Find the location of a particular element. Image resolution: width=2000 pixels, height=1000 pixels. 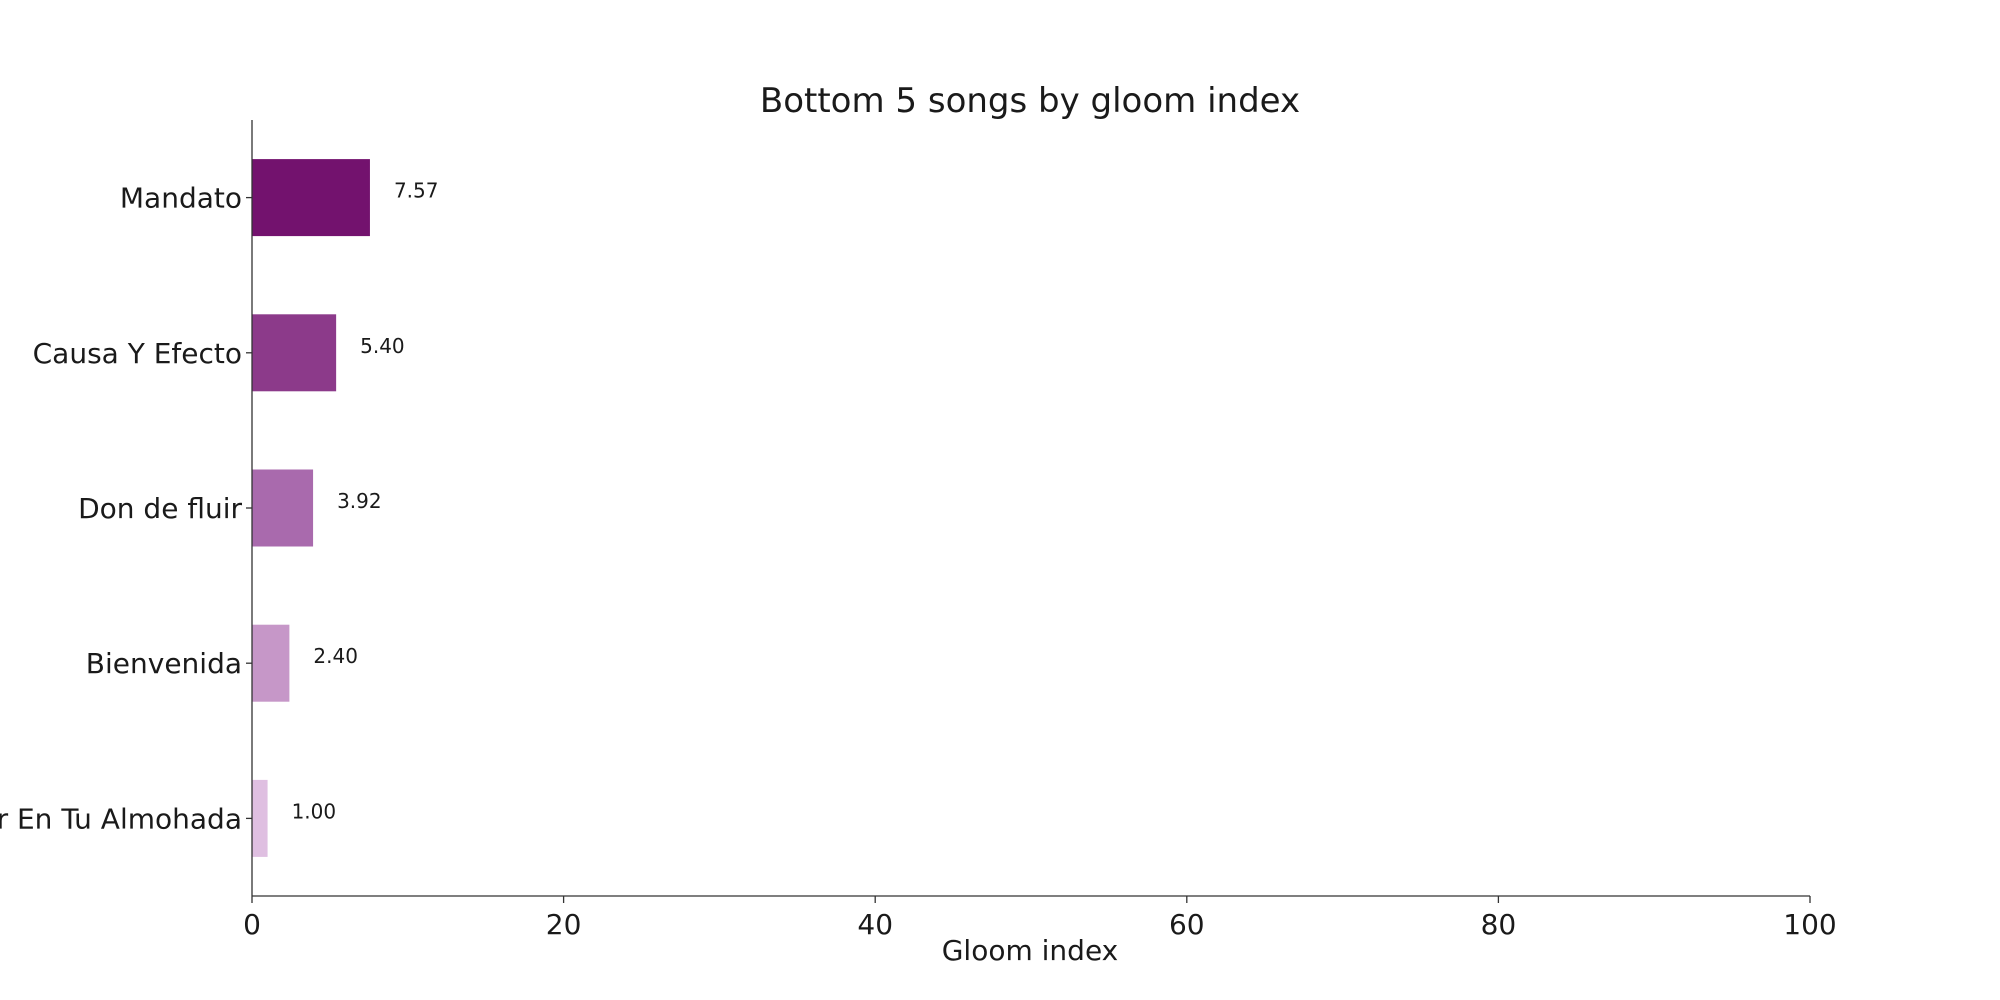

value-labels: 7.57 5.40 3.92 2.40 1.00 is located at coordinates (365, 501).